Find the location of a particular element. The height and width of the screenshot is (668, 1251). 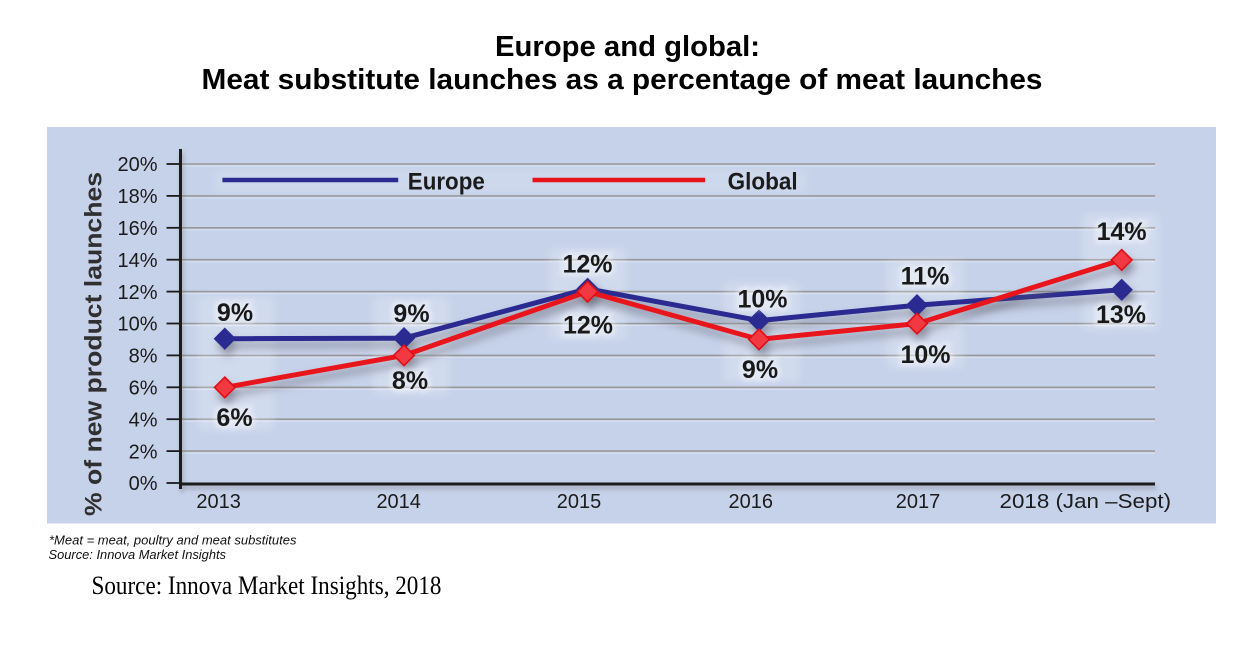

svg-text: 18% is located at coordinates (137, 197).